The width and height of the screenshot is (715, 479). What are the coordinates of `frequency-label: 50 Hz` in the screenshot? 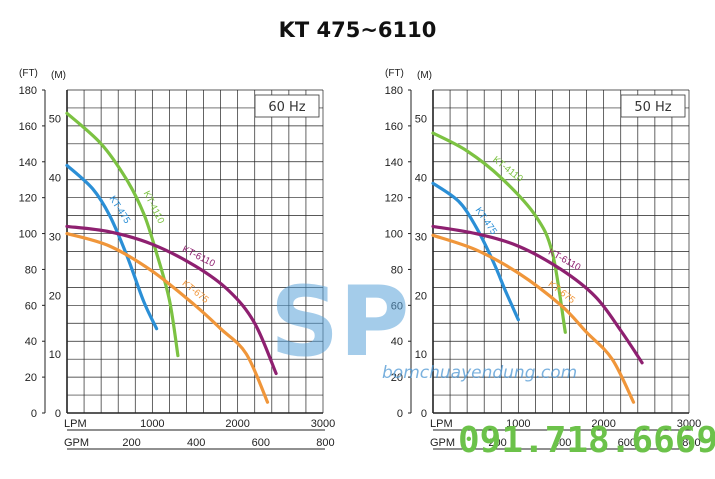 It's located at (652, 107).